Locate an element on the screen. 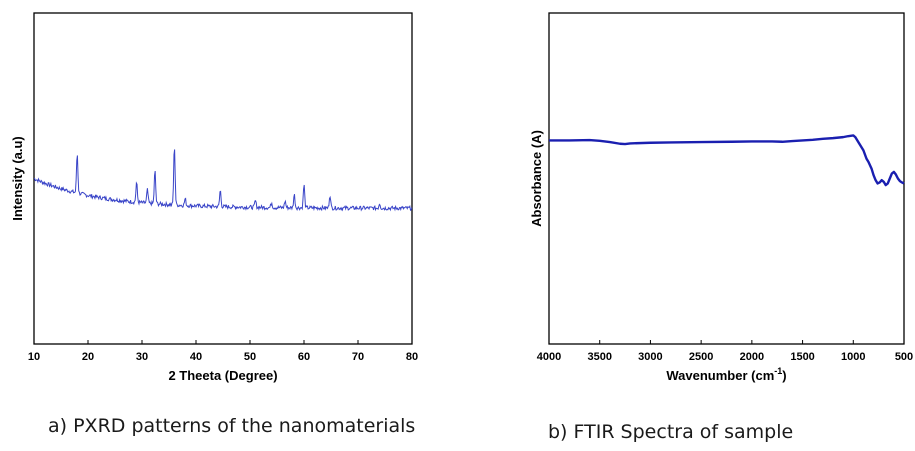 The image size is (915, 451). pxrd-y-axis-title: Intensity (a.u) is located at coordinates (17, 178).